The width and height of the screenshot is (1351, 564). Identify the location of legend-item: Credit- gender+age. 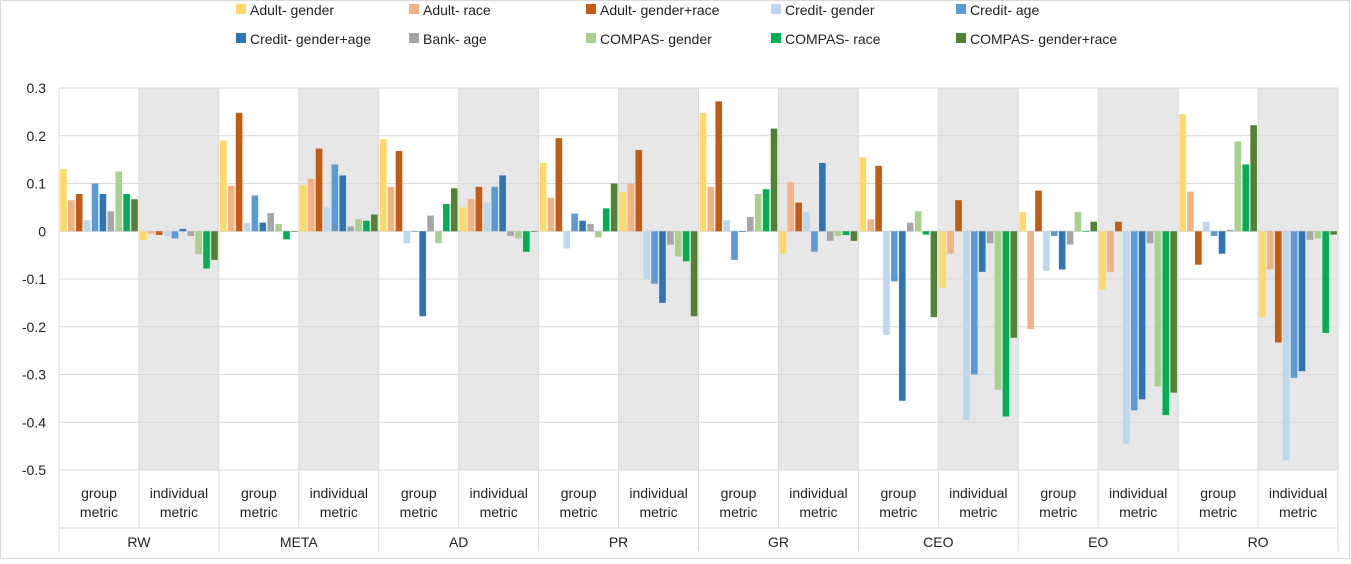
(303, 39).